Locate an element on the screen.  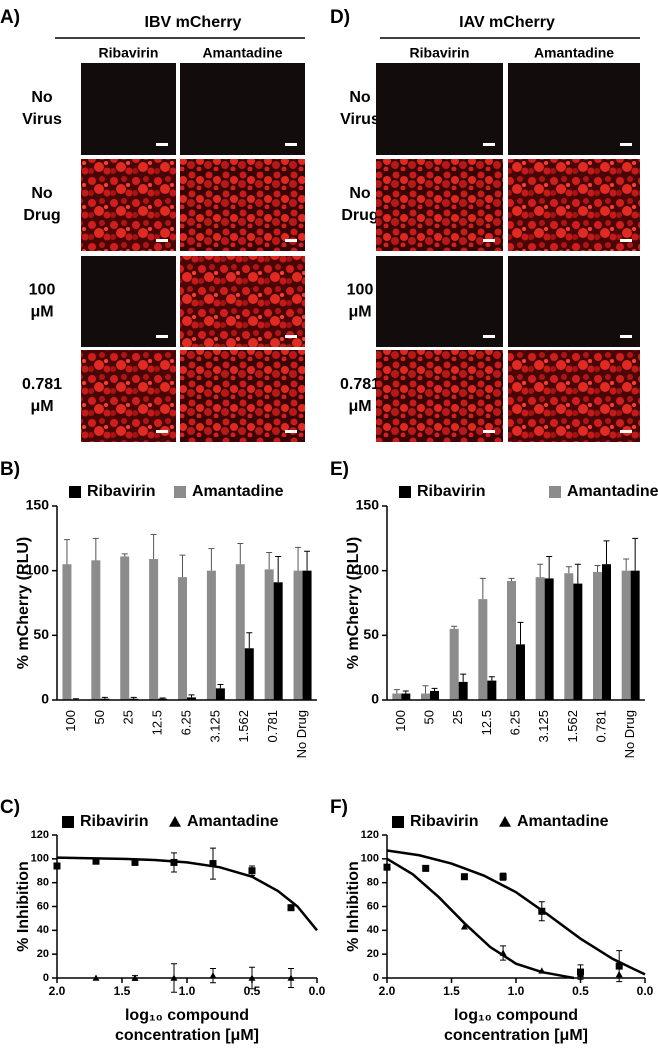
x-tick-label: 100 is located at coordinates (400, 721).